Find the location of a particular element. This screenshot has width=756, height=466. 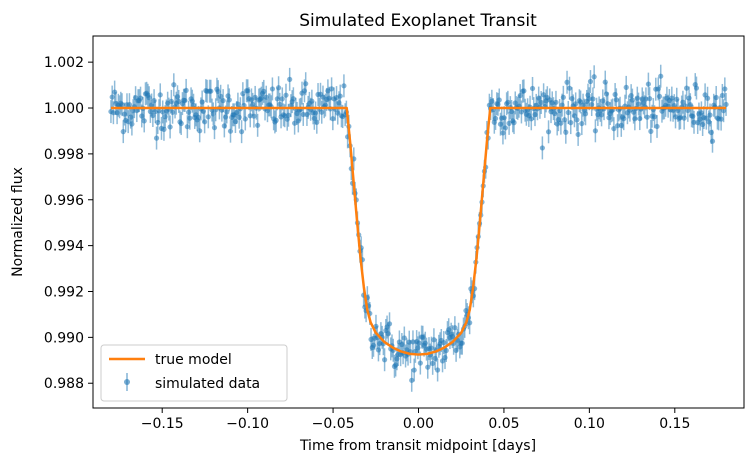

x-axis: −0.15 −0.10 −0.05 0.00 0.05 0.10 0.15 is located at coordinates (415, 420).